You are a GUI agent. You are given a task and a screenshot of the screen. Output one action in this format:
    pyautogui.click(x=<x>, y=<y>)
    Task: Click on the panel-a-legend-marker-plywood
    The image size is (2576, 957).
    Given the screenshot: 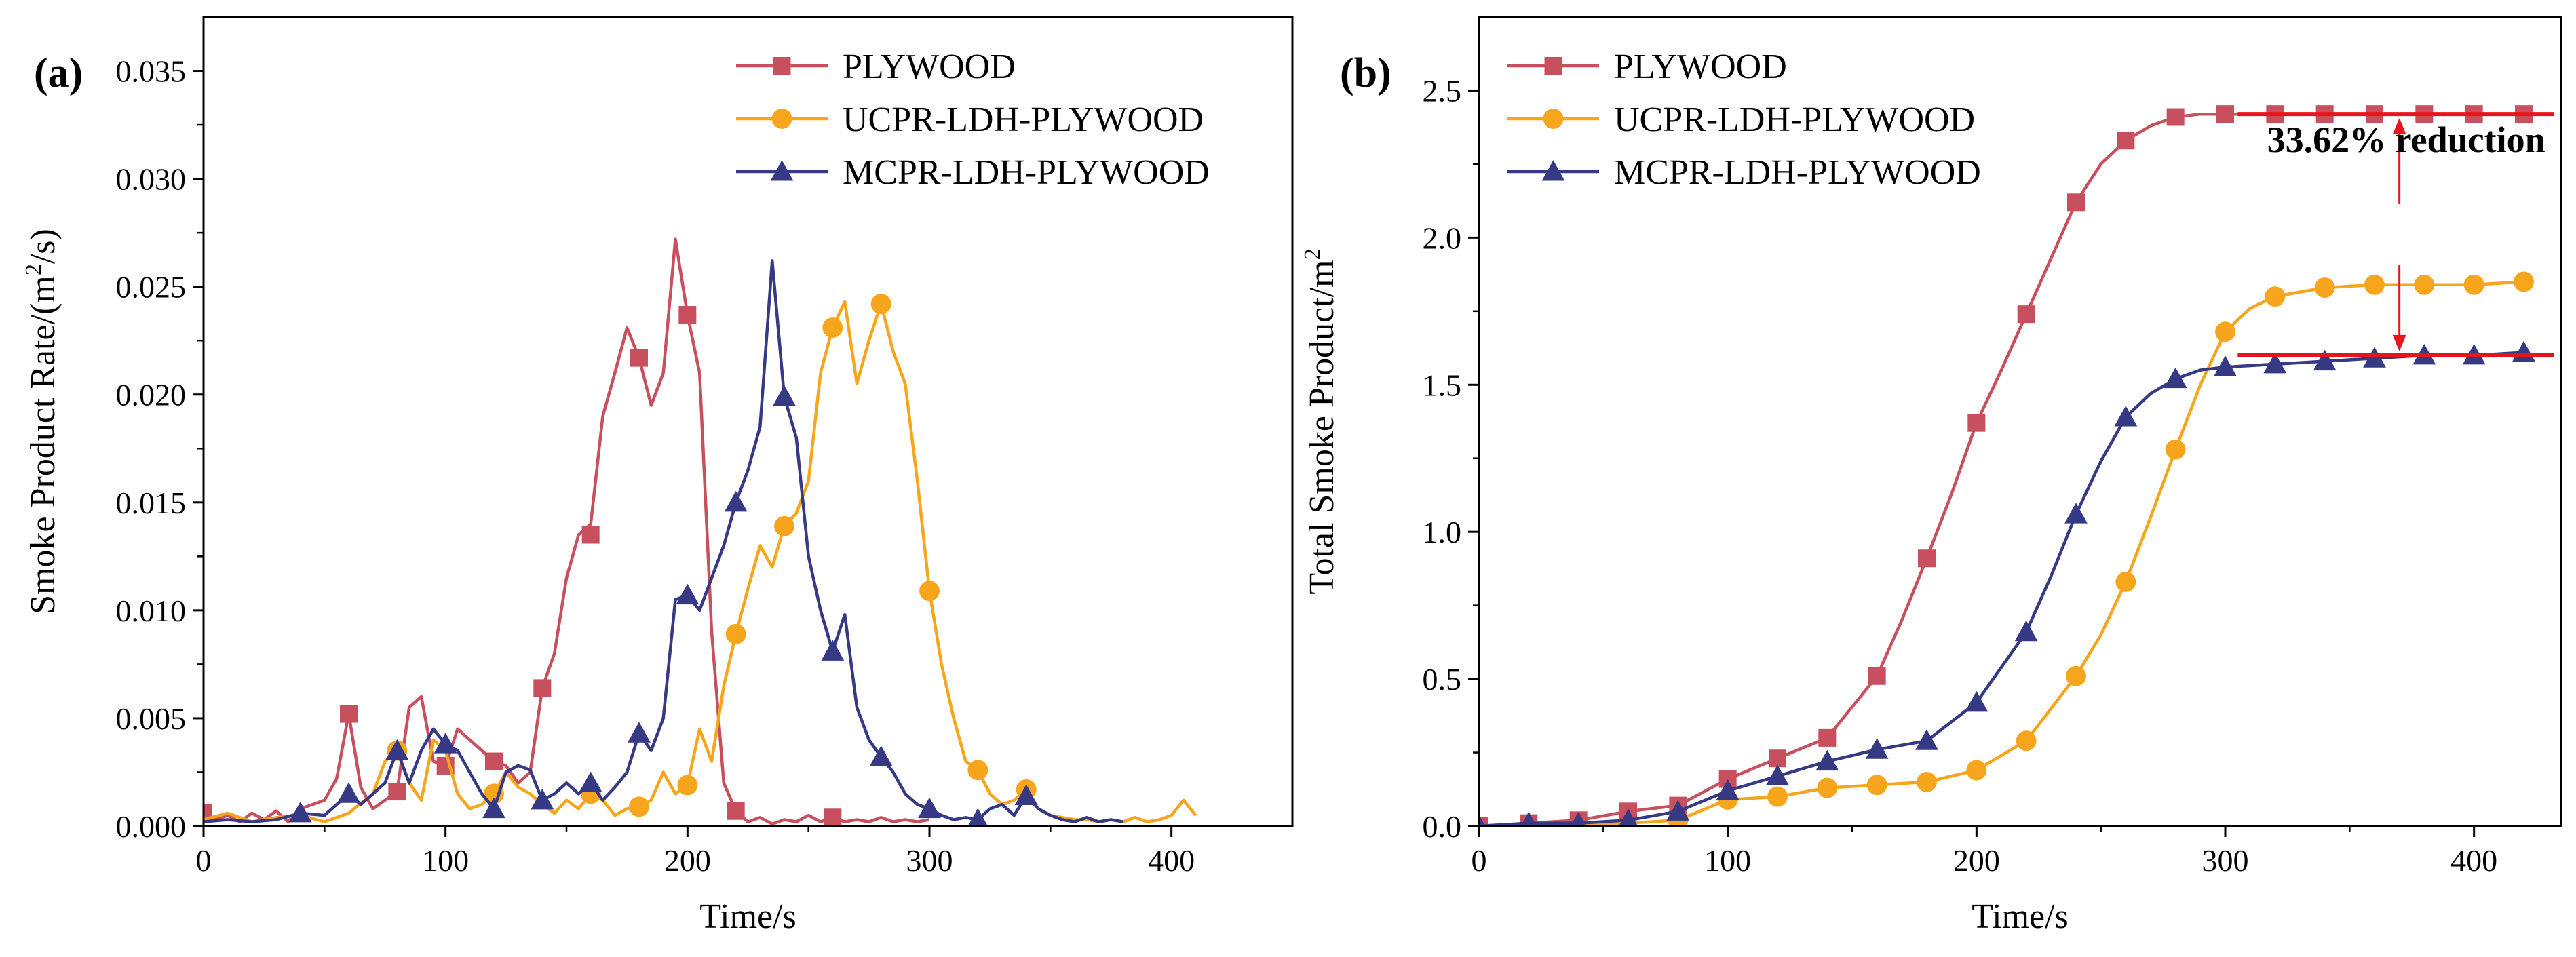 What is the action you would take?
    pyautogui.click(x=782, y=66)
    